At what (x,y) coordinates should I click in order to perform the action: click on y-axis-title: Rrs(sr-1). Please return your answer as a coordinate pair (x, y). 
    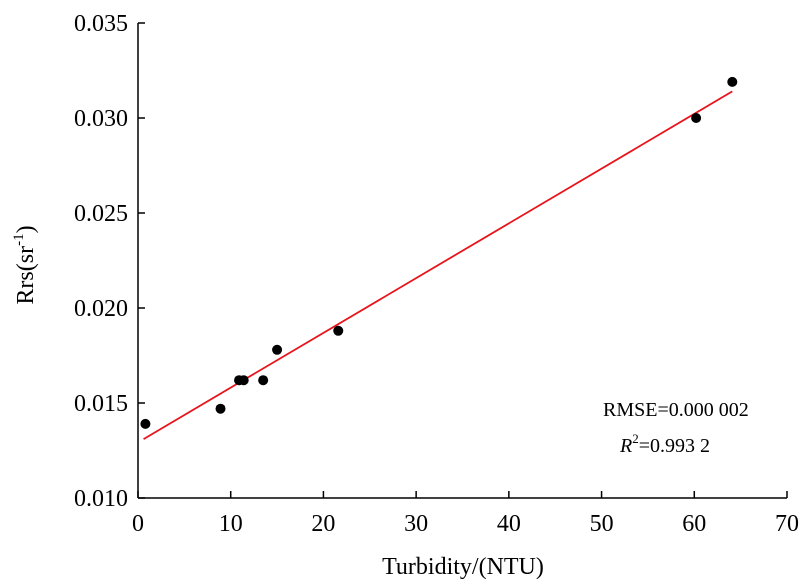
    Looking at the image, I should click on (25, 264).